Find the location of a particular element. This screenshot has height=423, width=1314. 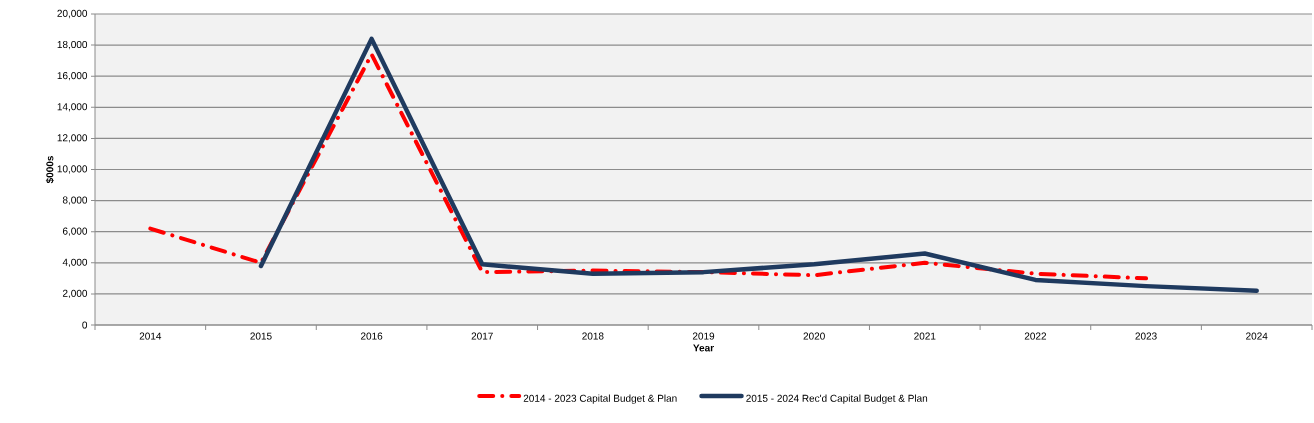

y-tick-label: 20,000 is located at coordinates (72, 14).